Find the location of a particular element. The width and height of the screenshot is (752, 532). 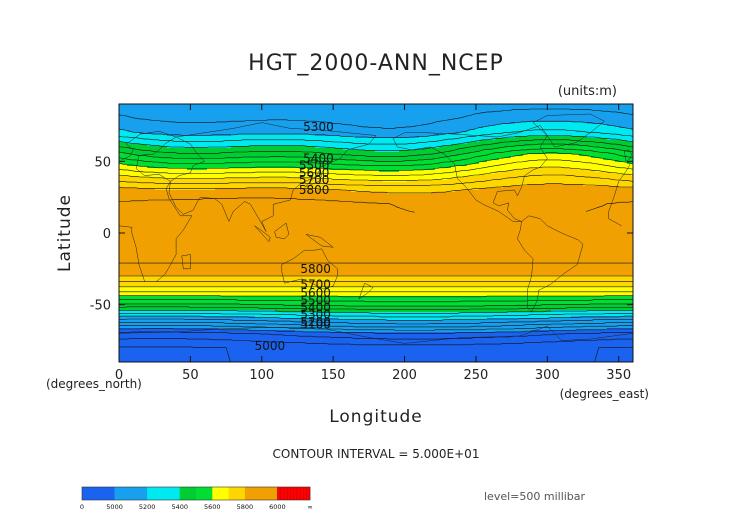

y-tick-label: -50 is located at coordinates (100, 306).